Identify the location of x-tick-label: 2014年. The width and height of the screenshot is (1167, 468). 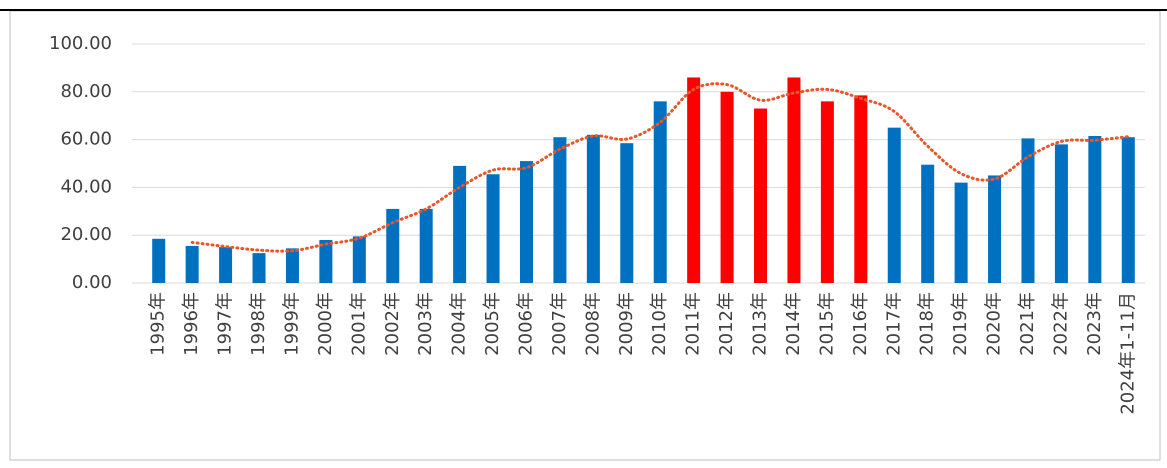
(793, 324).